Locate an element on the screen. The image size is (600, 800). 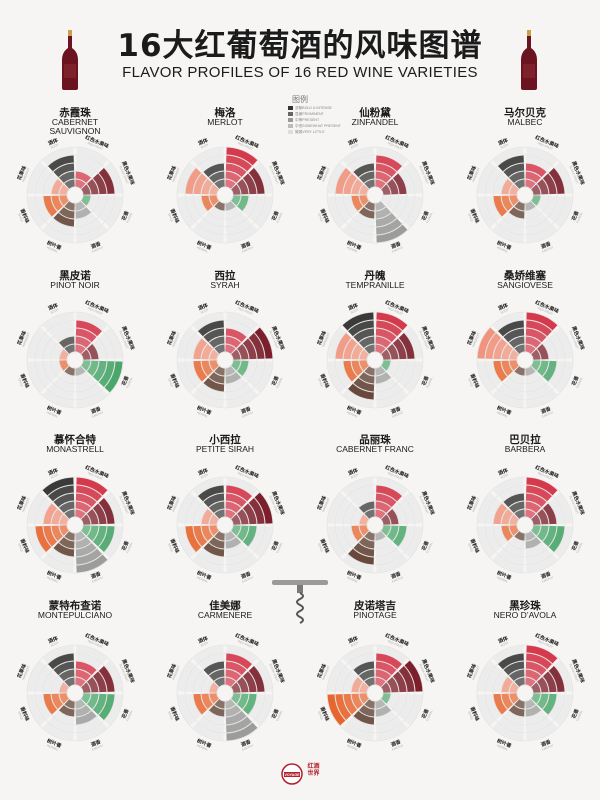
wine-name-en: PETITE SIRAH is located at coordinates (225, 449).